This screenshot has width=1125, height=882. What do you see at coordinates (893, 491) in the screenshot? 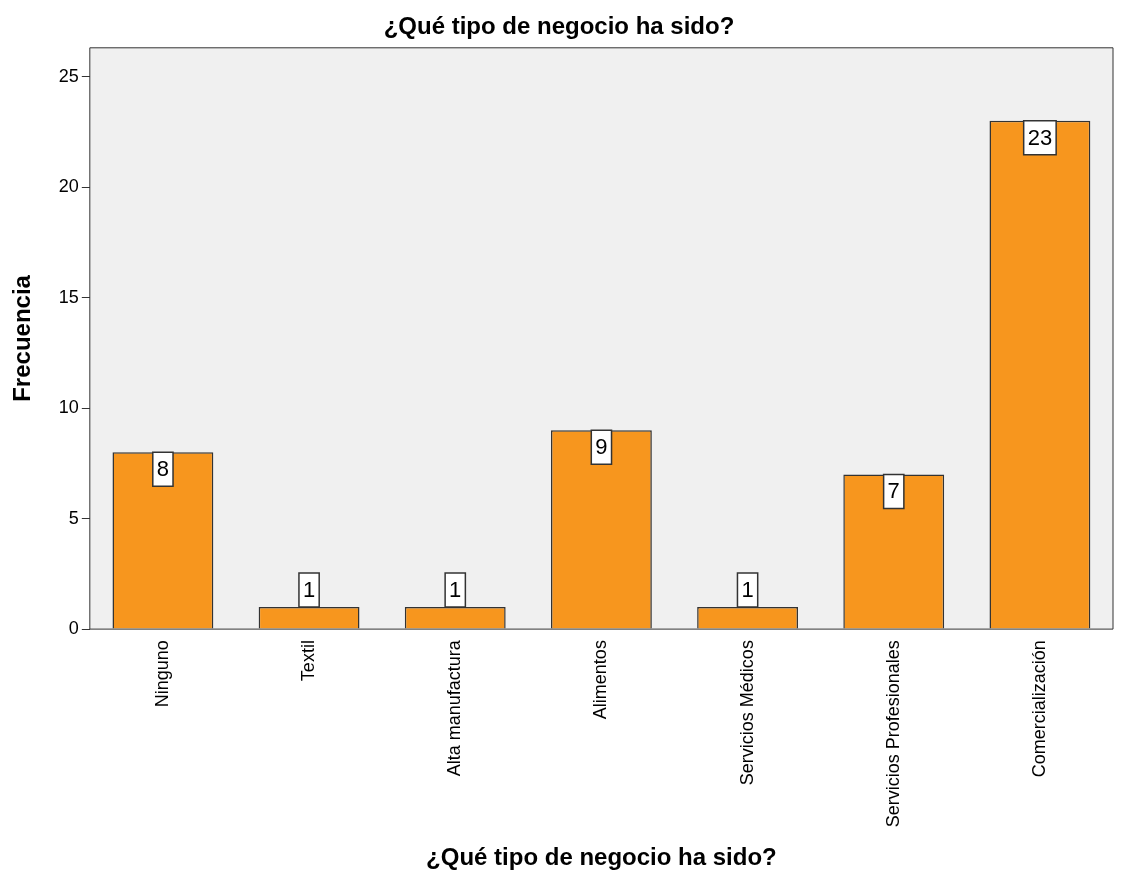
I see `data-label: 7` at bounding box center [893, 491].